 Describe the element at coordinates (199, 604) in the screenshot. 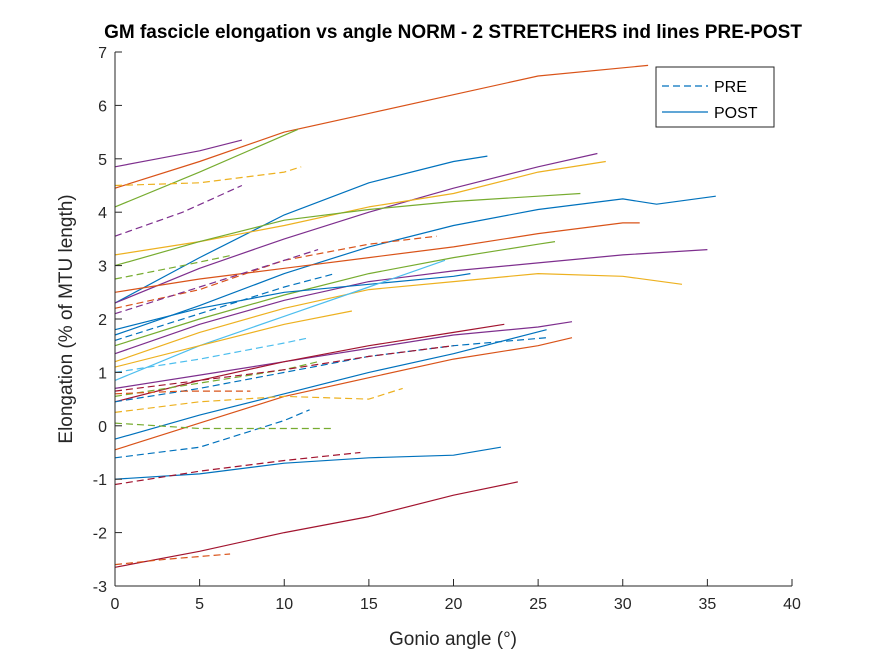

I see `x-tick-label-1: 5` at that location.